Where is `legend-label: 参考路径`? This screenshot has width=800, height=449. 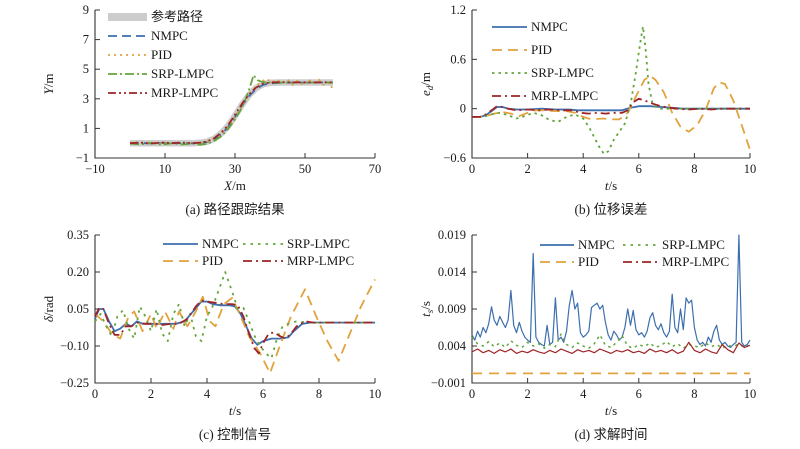
legend-label: 参考路径 is located at coordinates (177, 16).